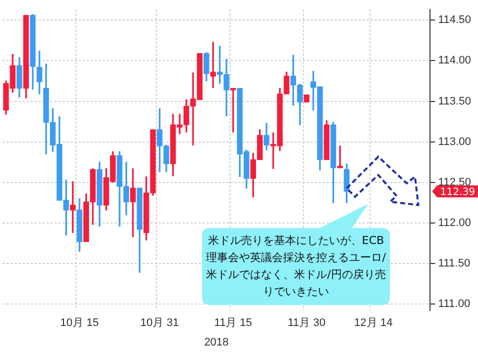 The width and height of the screenshot is (478, 363). I want to click on x-tick-label: 10月 31, so click(159, 323).